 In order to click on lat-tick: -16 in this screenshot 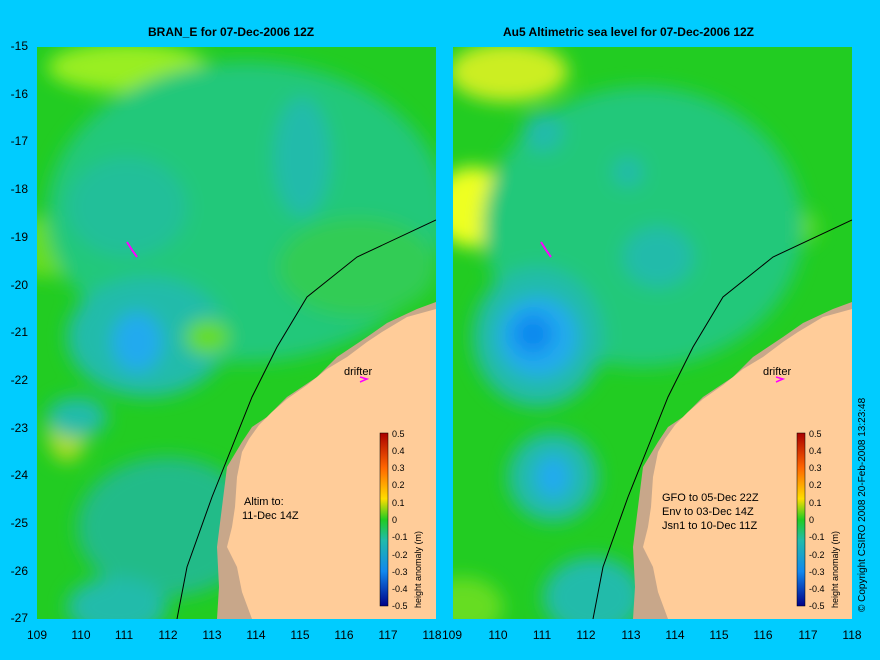, I will do `click(19, 94)`.